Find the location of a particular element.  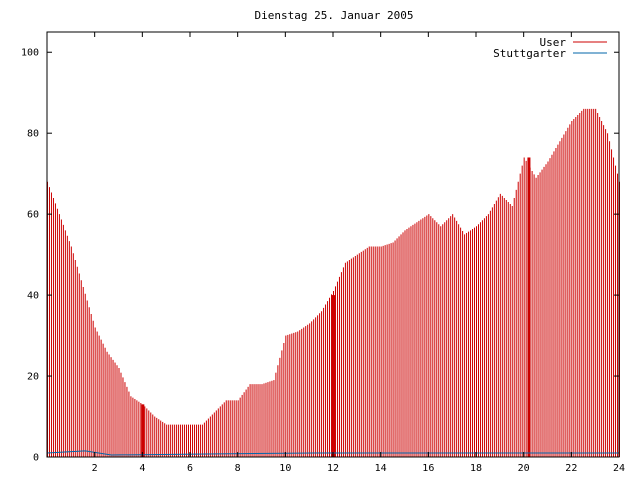

x-tick-label: 2 is located at coordinates (95, 468).